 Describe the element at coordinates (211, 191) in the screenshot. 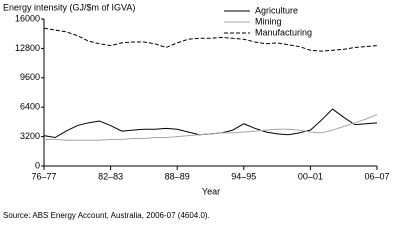

I see `x-axis-label: Year` at that location.